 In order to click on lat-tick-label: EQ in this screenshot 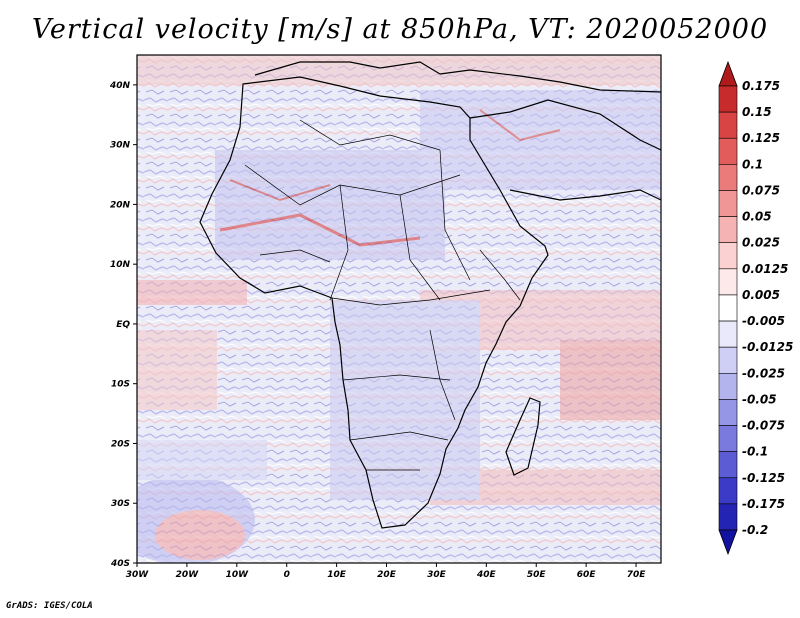, I will do `click(123, 325)`.